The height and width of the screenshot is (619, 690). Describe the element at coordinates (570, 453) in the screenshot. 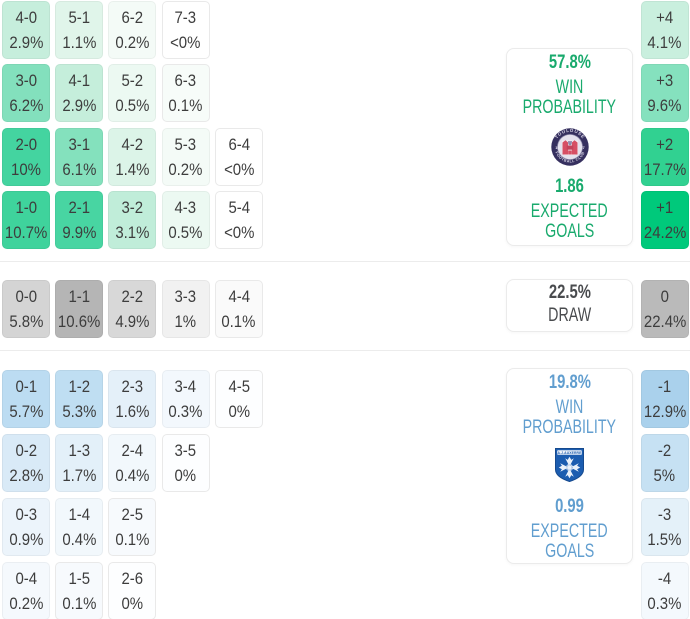

I see `svg-text: A.J.AUXERRE` at that location.